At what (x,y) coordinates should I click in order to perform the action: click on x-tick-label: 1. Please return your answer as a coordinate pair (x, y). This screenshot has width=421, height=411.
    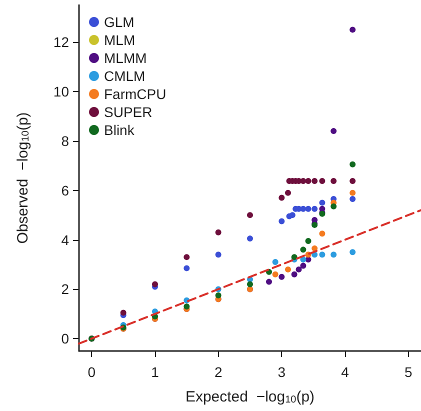
    Looking at the image, I should click on (155, 372).